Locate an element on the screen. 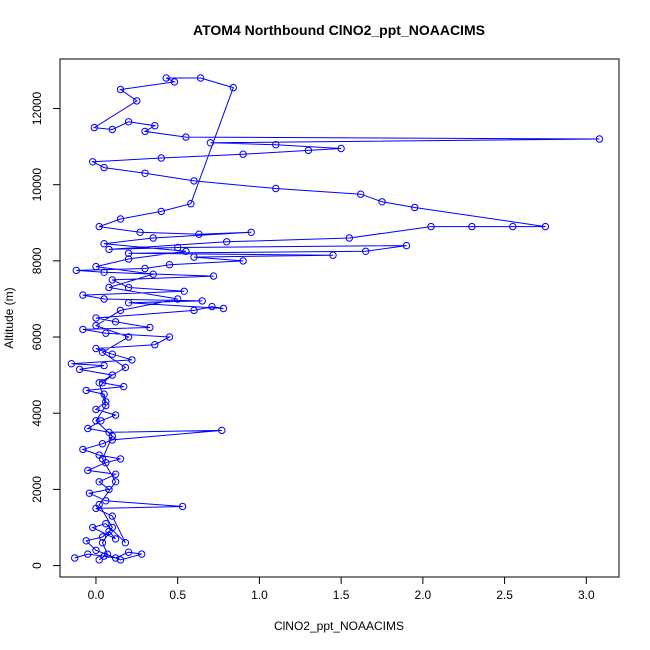 This screenshot has width=650, height=650. y-axis: 0 2000 4000 6000 8000 10000 12000 is located at coordinates (45, 330).